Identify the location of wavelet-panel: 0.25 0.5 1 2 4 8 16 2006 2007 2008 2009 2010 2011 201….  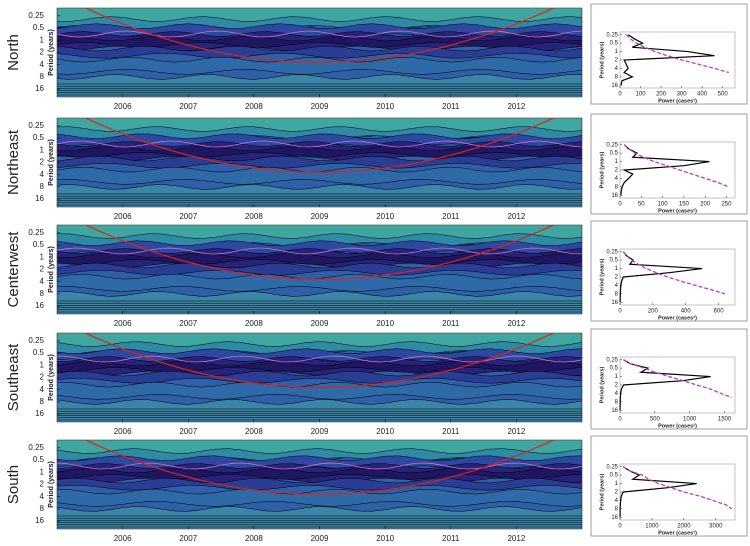
(294, 384).